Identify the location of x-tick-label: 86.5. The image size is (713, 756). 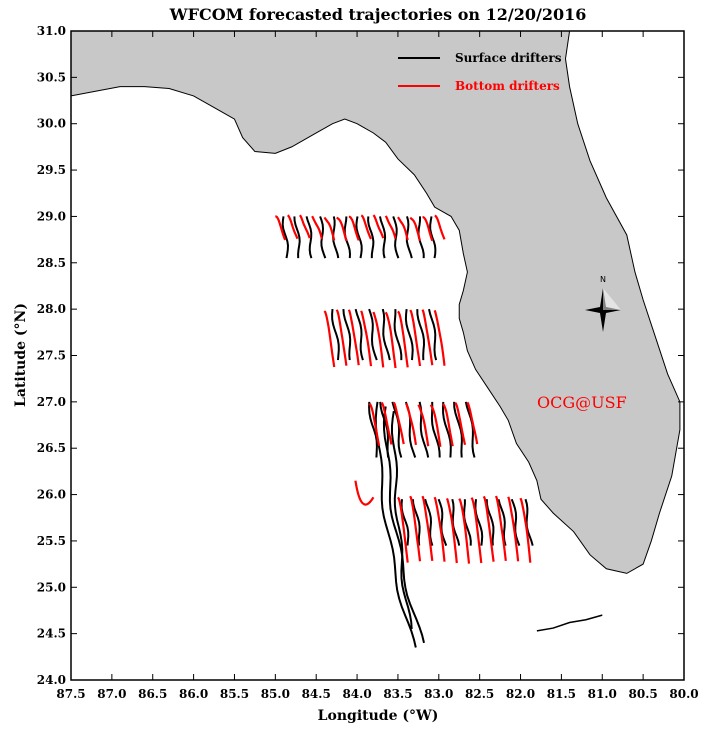
(152, 694).